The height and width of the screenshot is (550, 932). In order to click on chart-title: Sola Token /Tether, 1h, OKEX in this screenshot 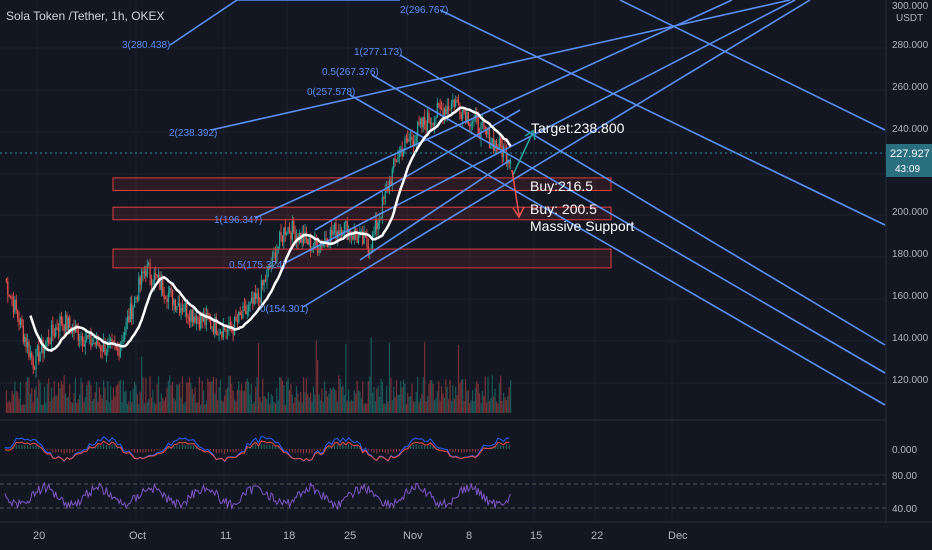, I will do `click(85, 16)`.